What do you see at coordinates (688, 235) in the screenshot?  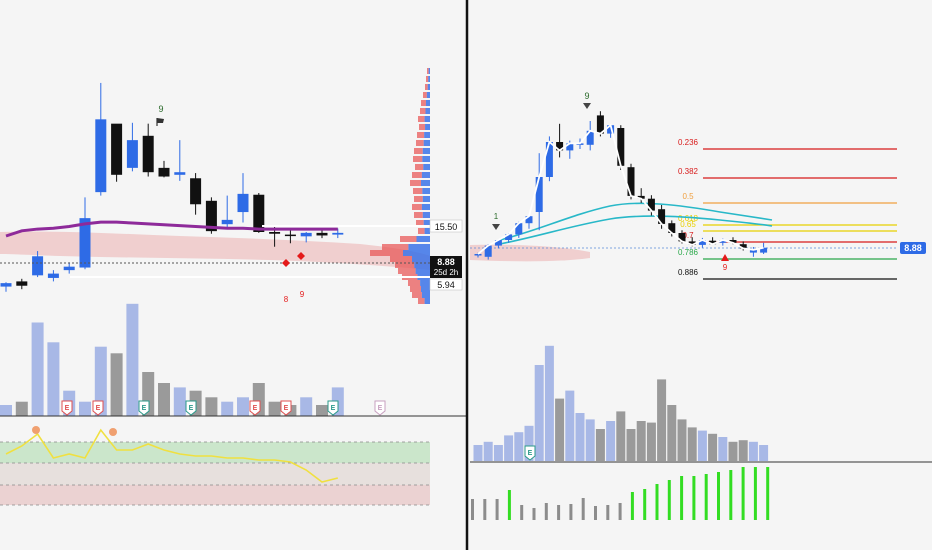 I see `fib-level-label: 0.7` at bounding box center [688, 235].